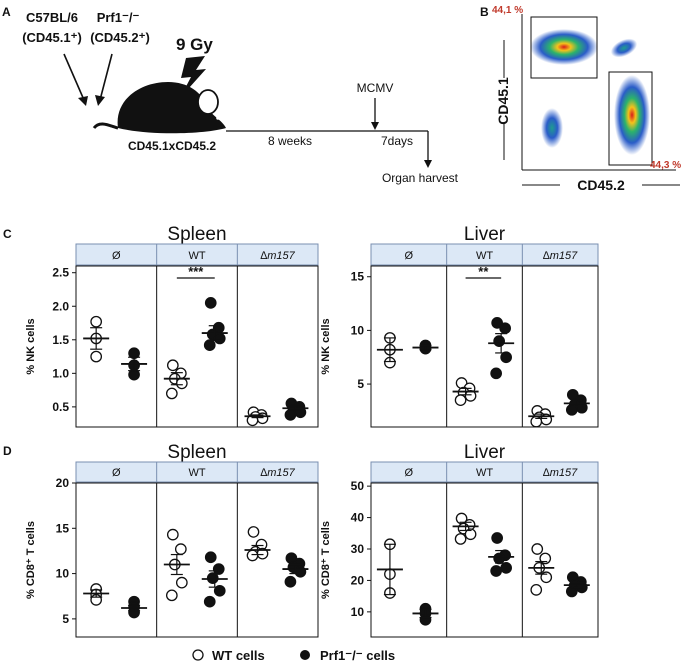 The height and width of the screenshot is (665, 689). I want to click on gate-top, so click(564, 47).